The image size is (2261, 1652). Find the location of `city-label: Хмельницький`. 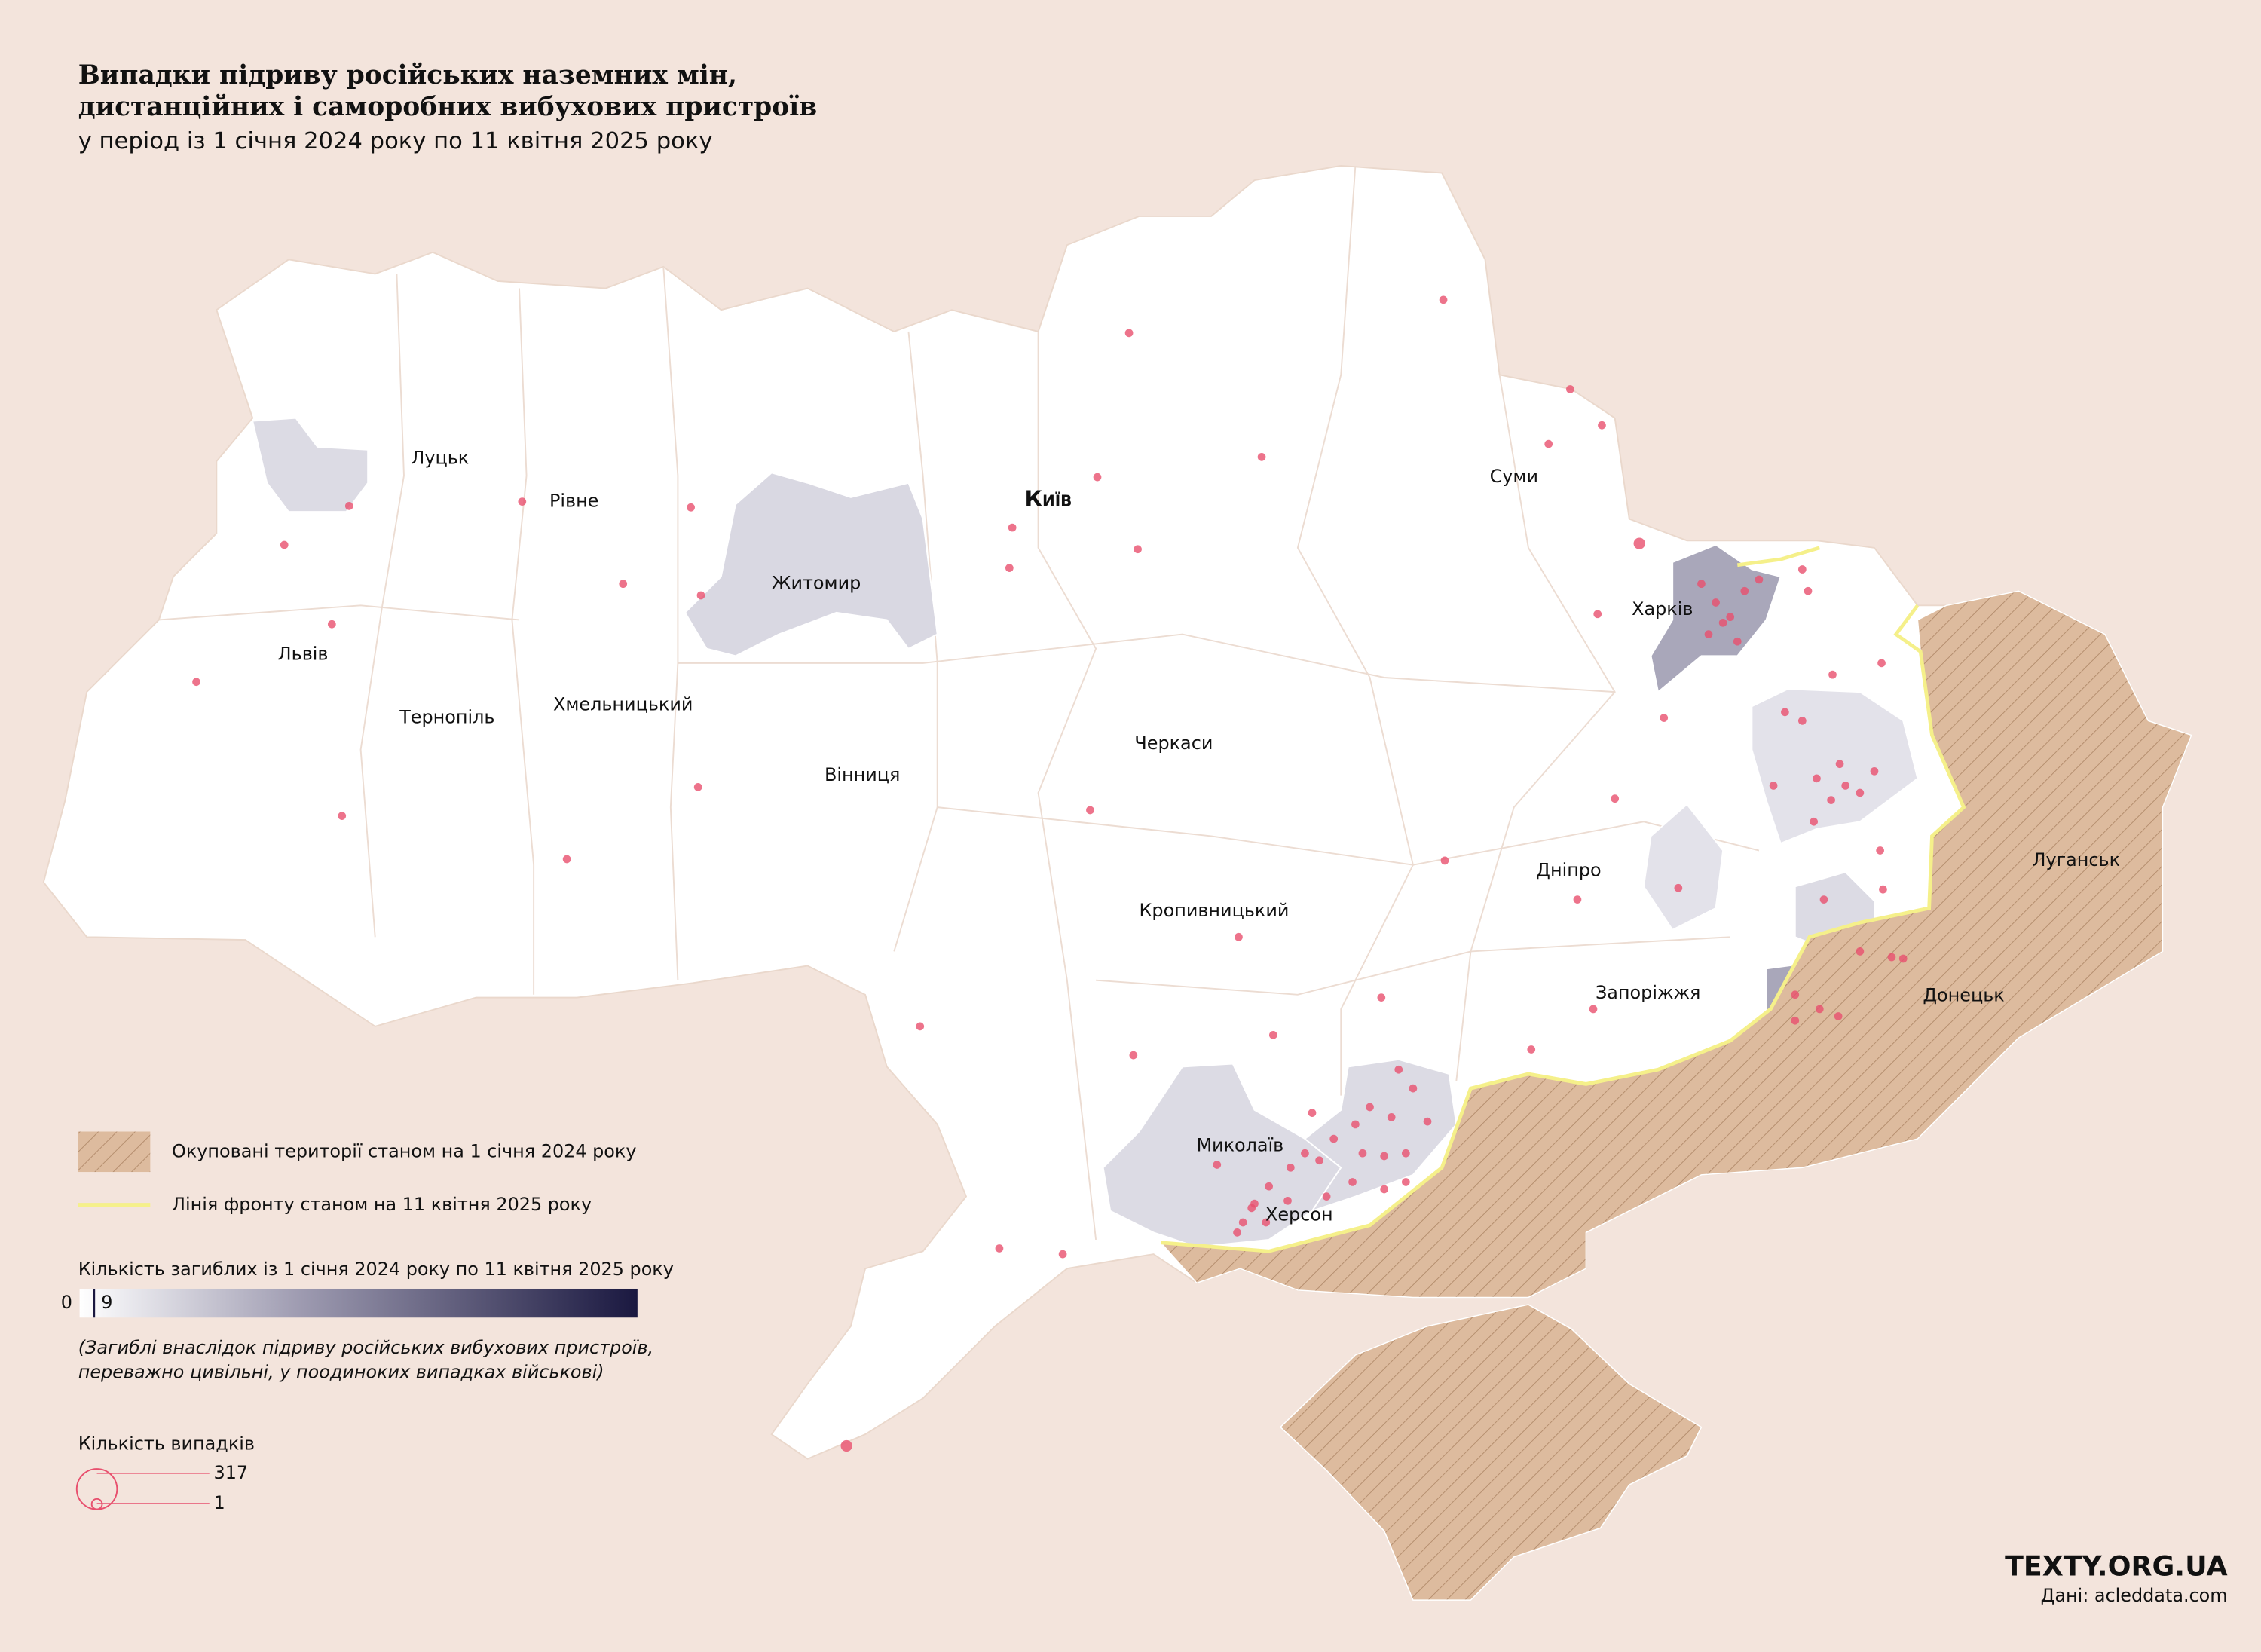

city-label: Хмельницький is located at coordinates (623, 704).